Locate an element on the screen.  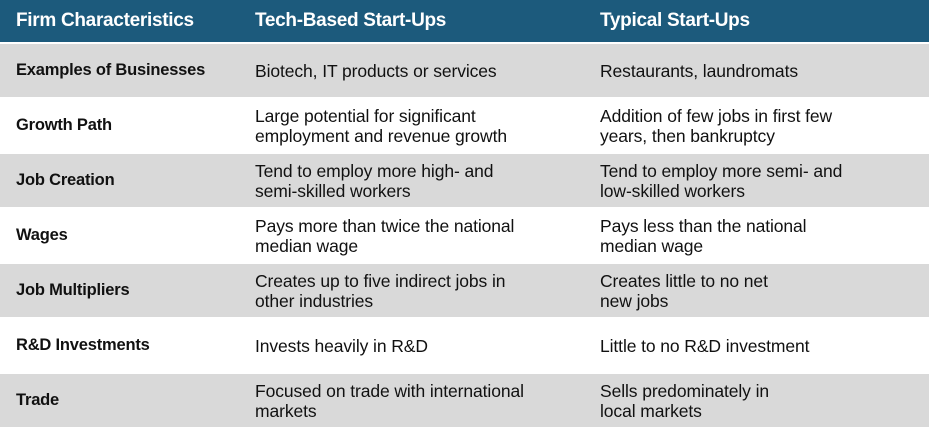
cell-line: Little to no R&D investment is located at coordinates (705, 345).